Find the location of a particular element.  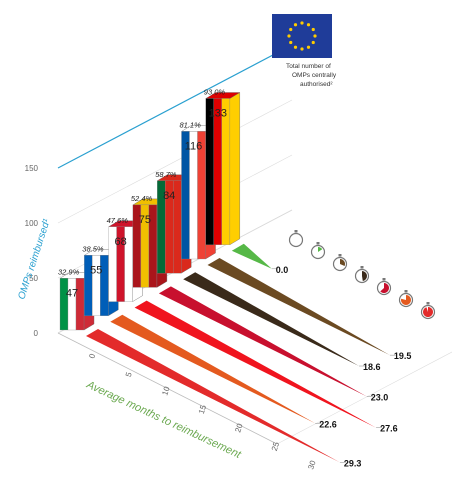

reimbursed-count-label: 55 is located at coordinates (96, 270).